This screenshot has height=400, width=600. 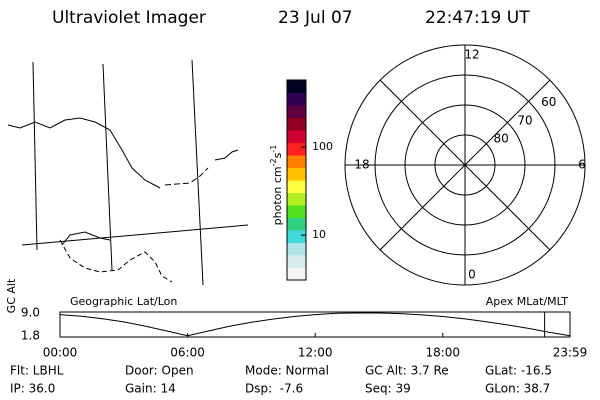 What do you see at coordinates (150, 389) in the screenshot?
I see `info-field: Gain: 14` at bounding box center [150, 389].